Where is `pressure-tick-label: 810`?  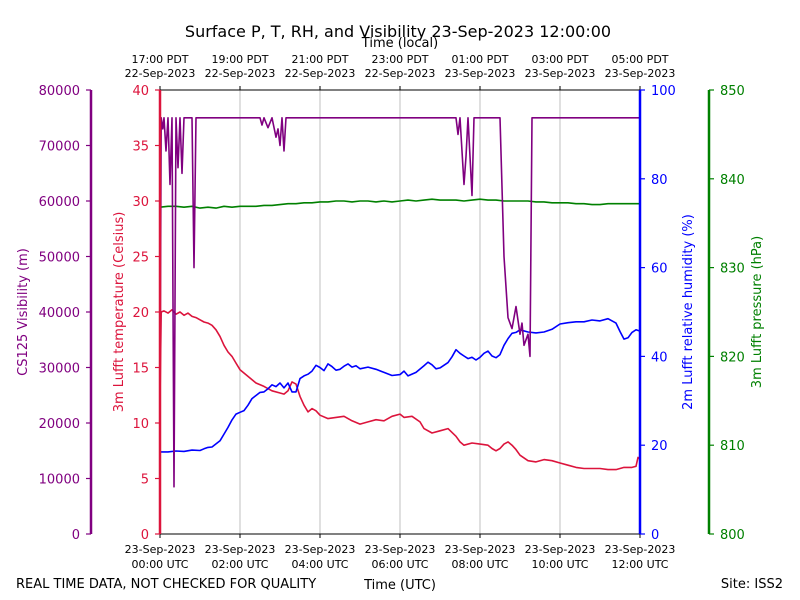 pressure-tick-label: 810 is located at coordinates (732, 446).